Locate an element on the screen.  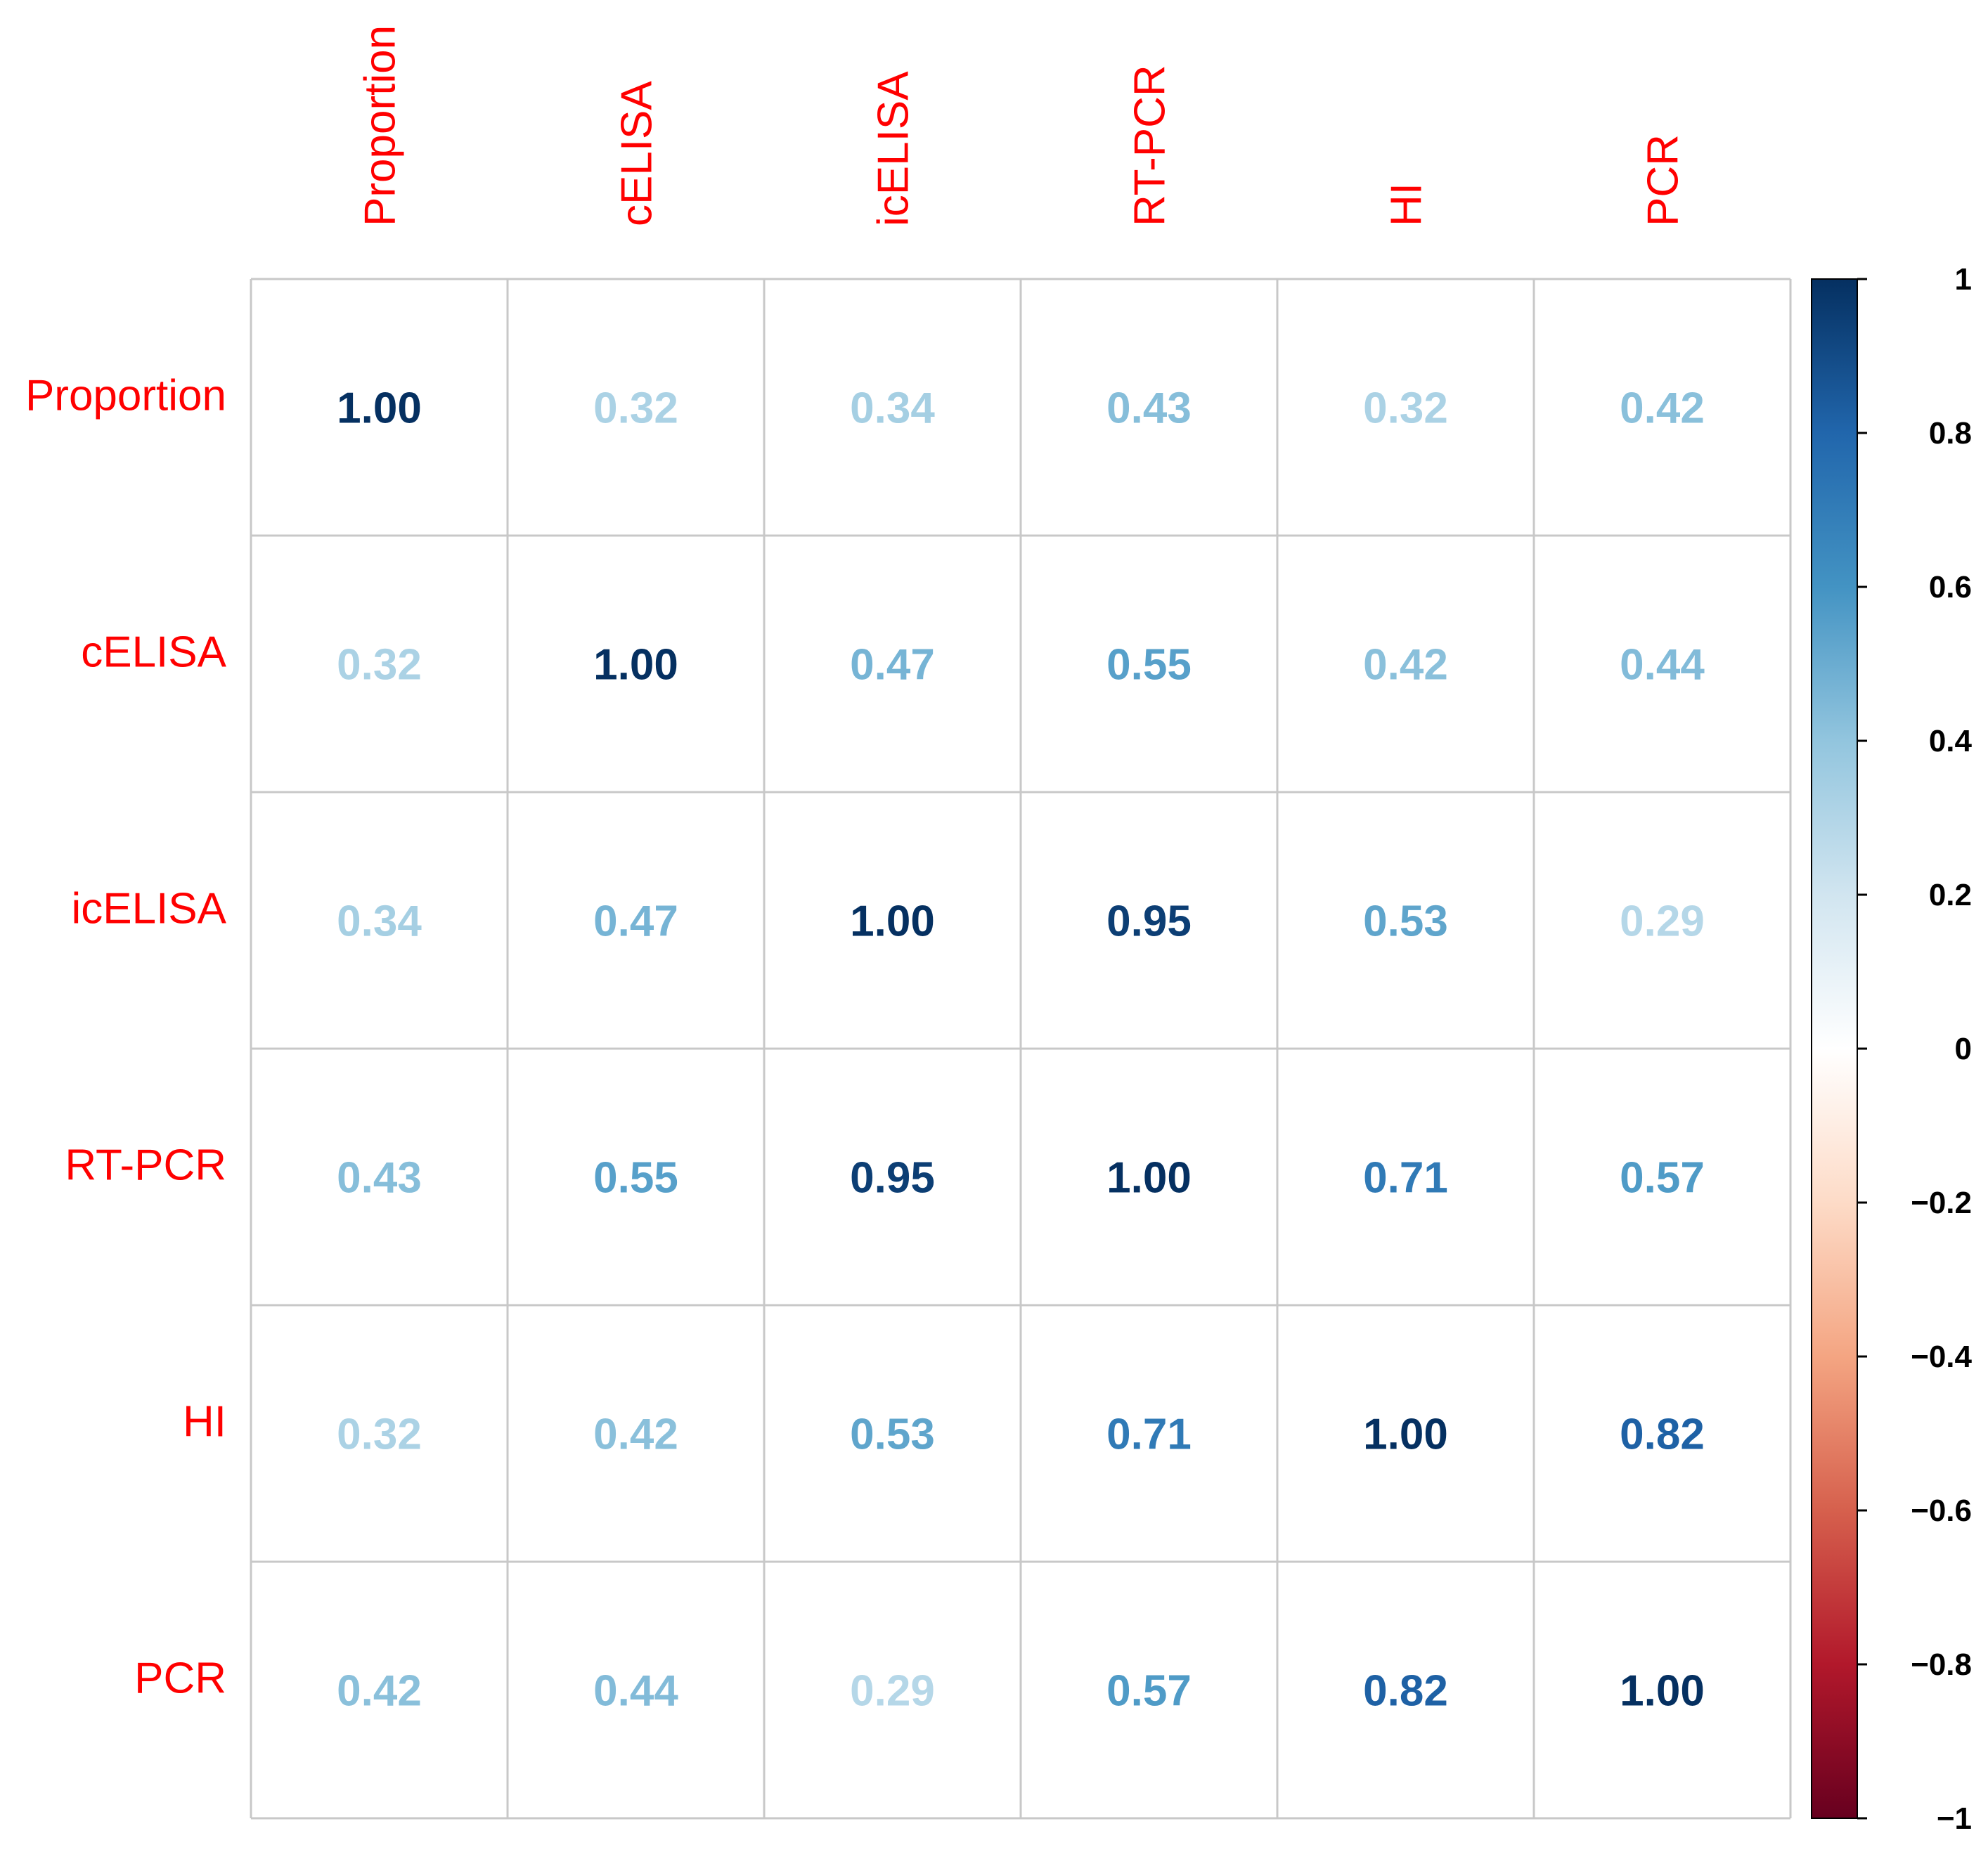
colorbar-tick-label: −0.8 is located at coordinates (1941, 1664).